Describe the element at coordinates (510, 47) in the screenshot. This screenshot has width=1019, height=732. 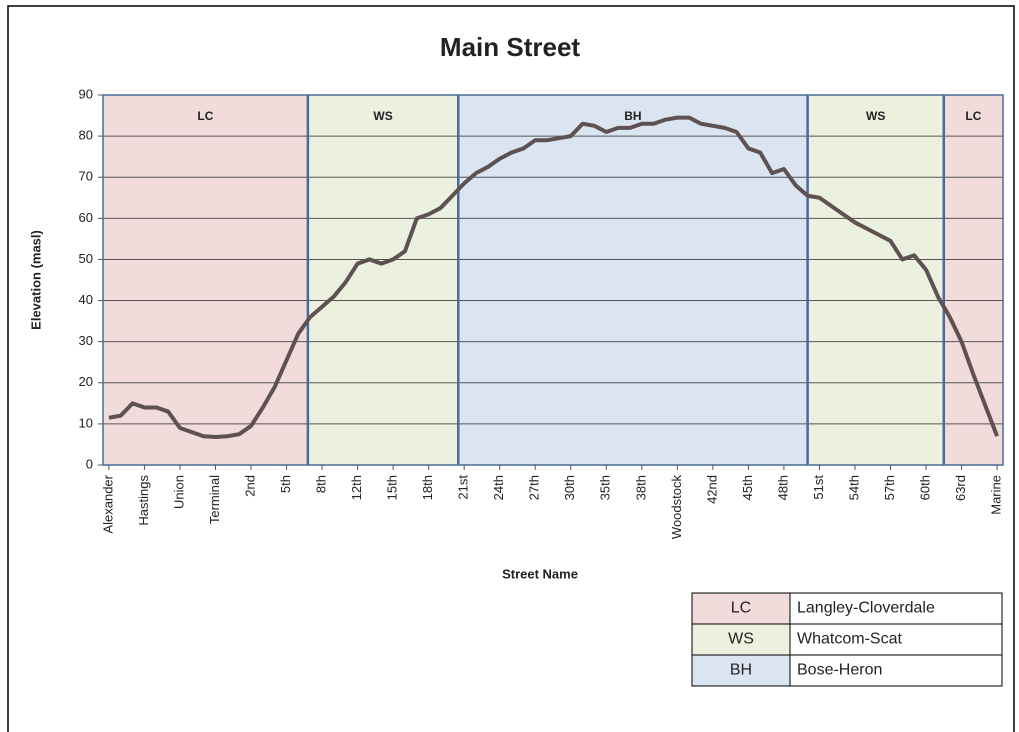
I see `chart-title: Main Street` at that location.